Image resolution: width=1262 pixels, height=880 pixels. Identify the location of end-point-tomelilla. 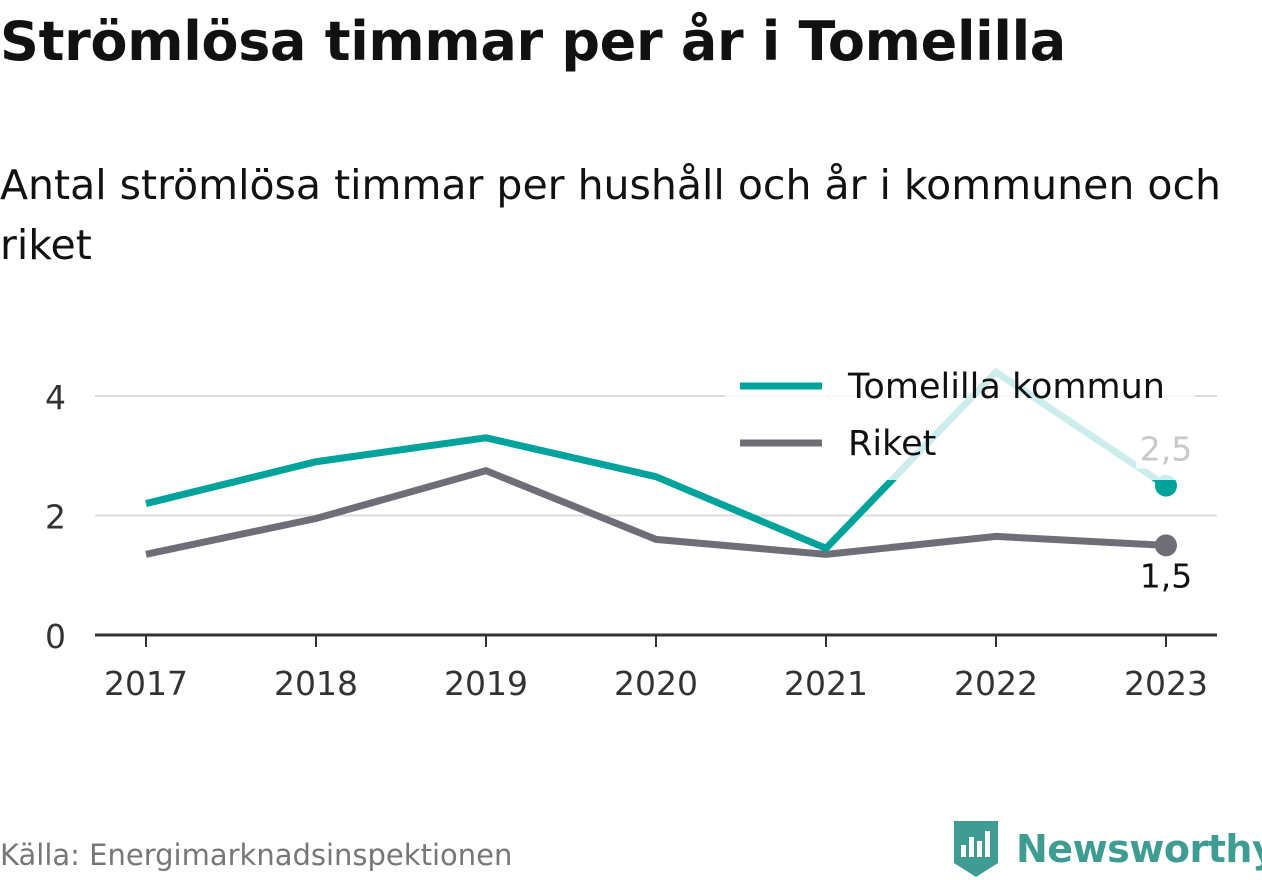
(1166, 485).